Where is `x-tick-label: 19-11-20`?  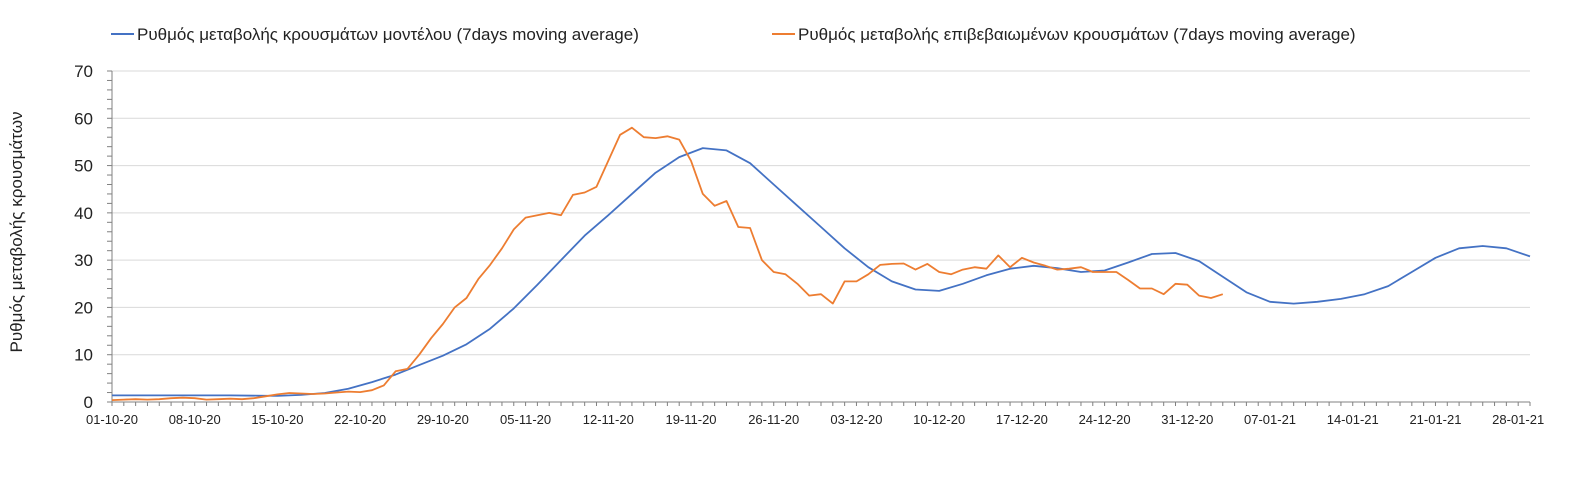
x-tick-label: 19-11-20 is located at coordinates (690, 419).